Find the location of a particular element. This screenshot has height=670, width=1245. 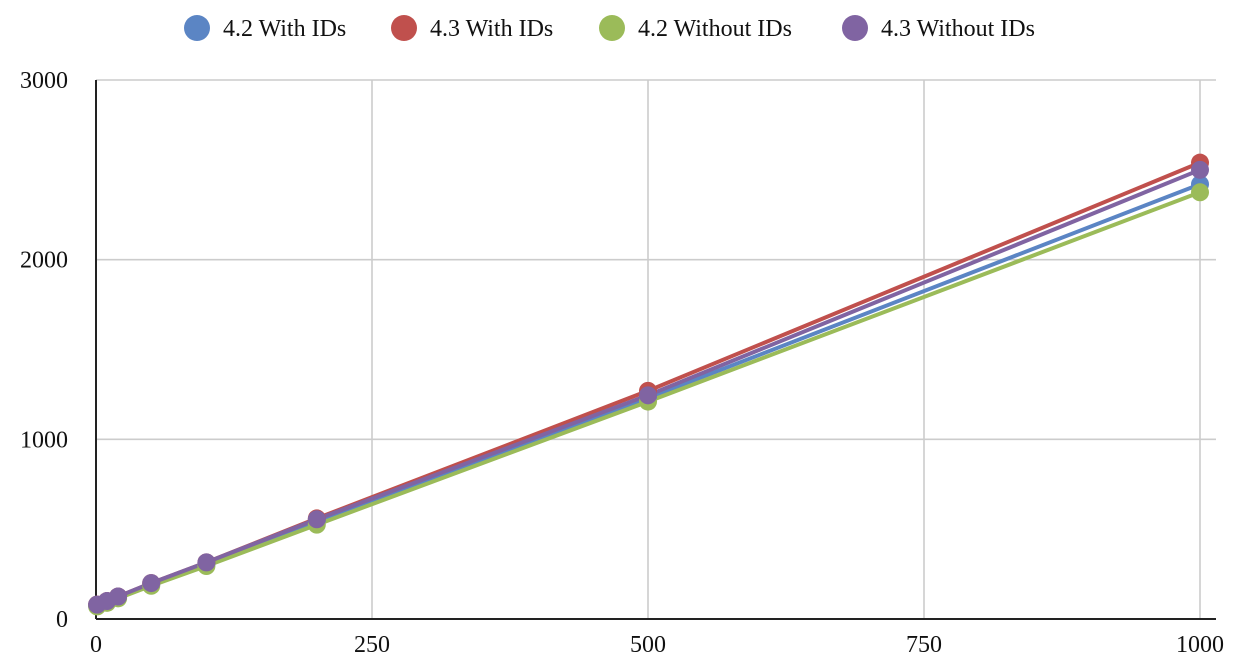

x-tick-label: 0 is located at coordinates (96, 645).